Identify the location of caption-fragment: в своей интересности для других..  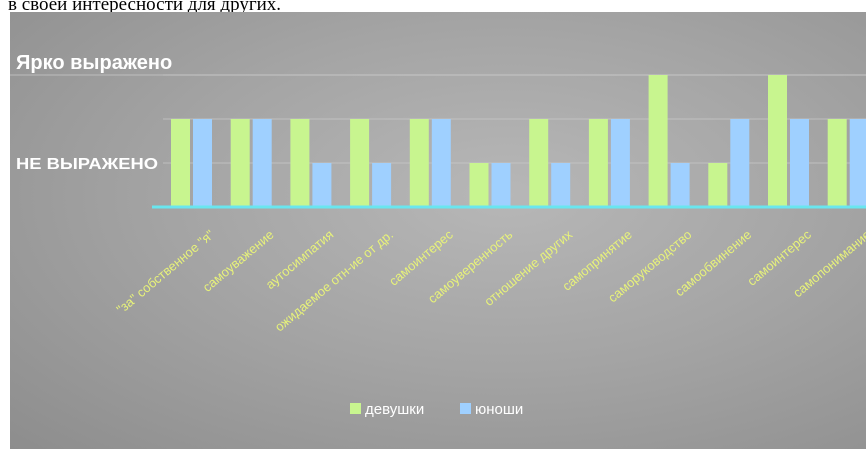
(145, 7).